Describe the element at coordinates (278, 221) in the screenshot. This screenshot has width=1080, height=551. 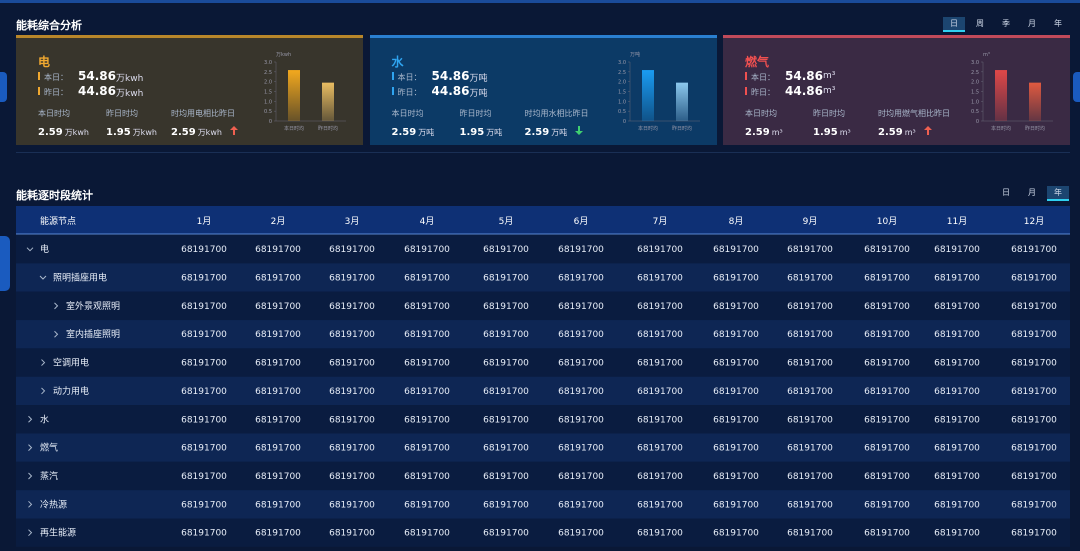
I see `column-header: 2月` at that location.